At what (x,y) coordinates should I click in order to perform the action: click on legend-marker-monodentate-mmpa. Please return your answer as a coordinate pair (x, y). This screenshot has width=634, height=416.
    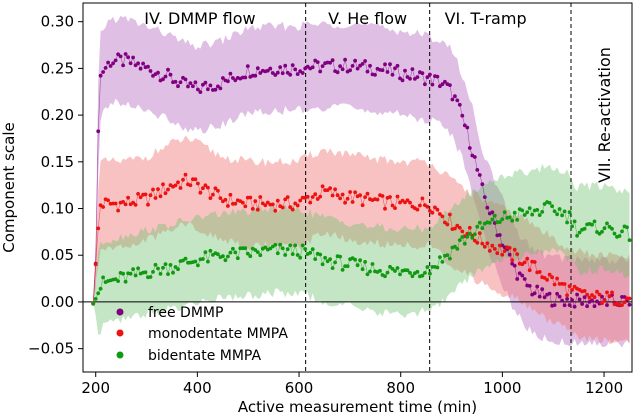
    Looking at the image, I should click on (120, 333).